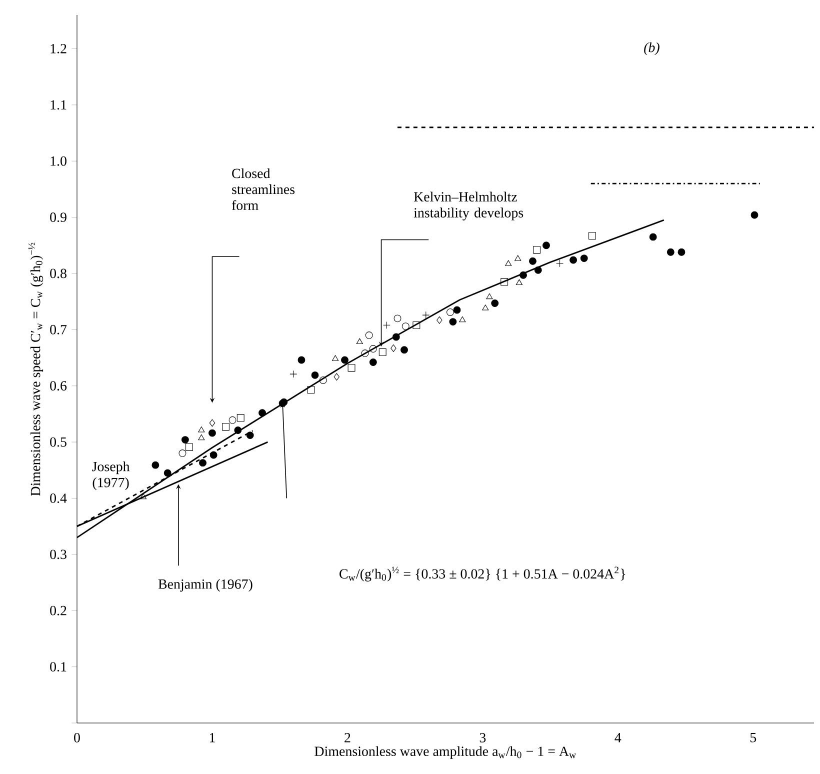 This screenshot has width=820, height=774. I want to click on x-tick-label: 2, so click(347, 737).